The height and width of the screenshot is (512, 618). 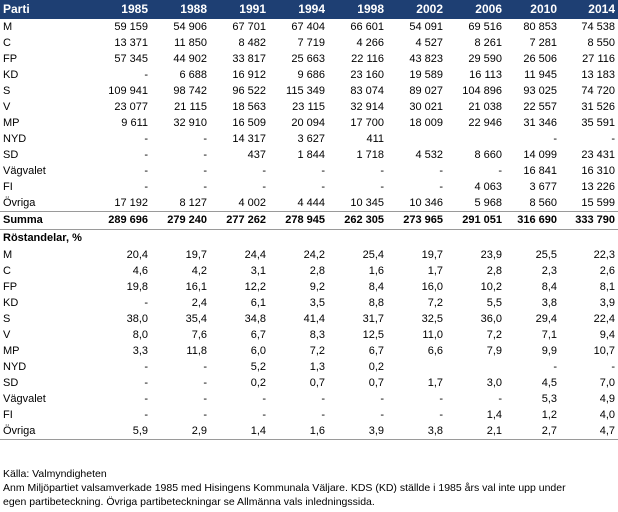 I want to click on summa-cell: 279 240, so click(x=180, y=220).